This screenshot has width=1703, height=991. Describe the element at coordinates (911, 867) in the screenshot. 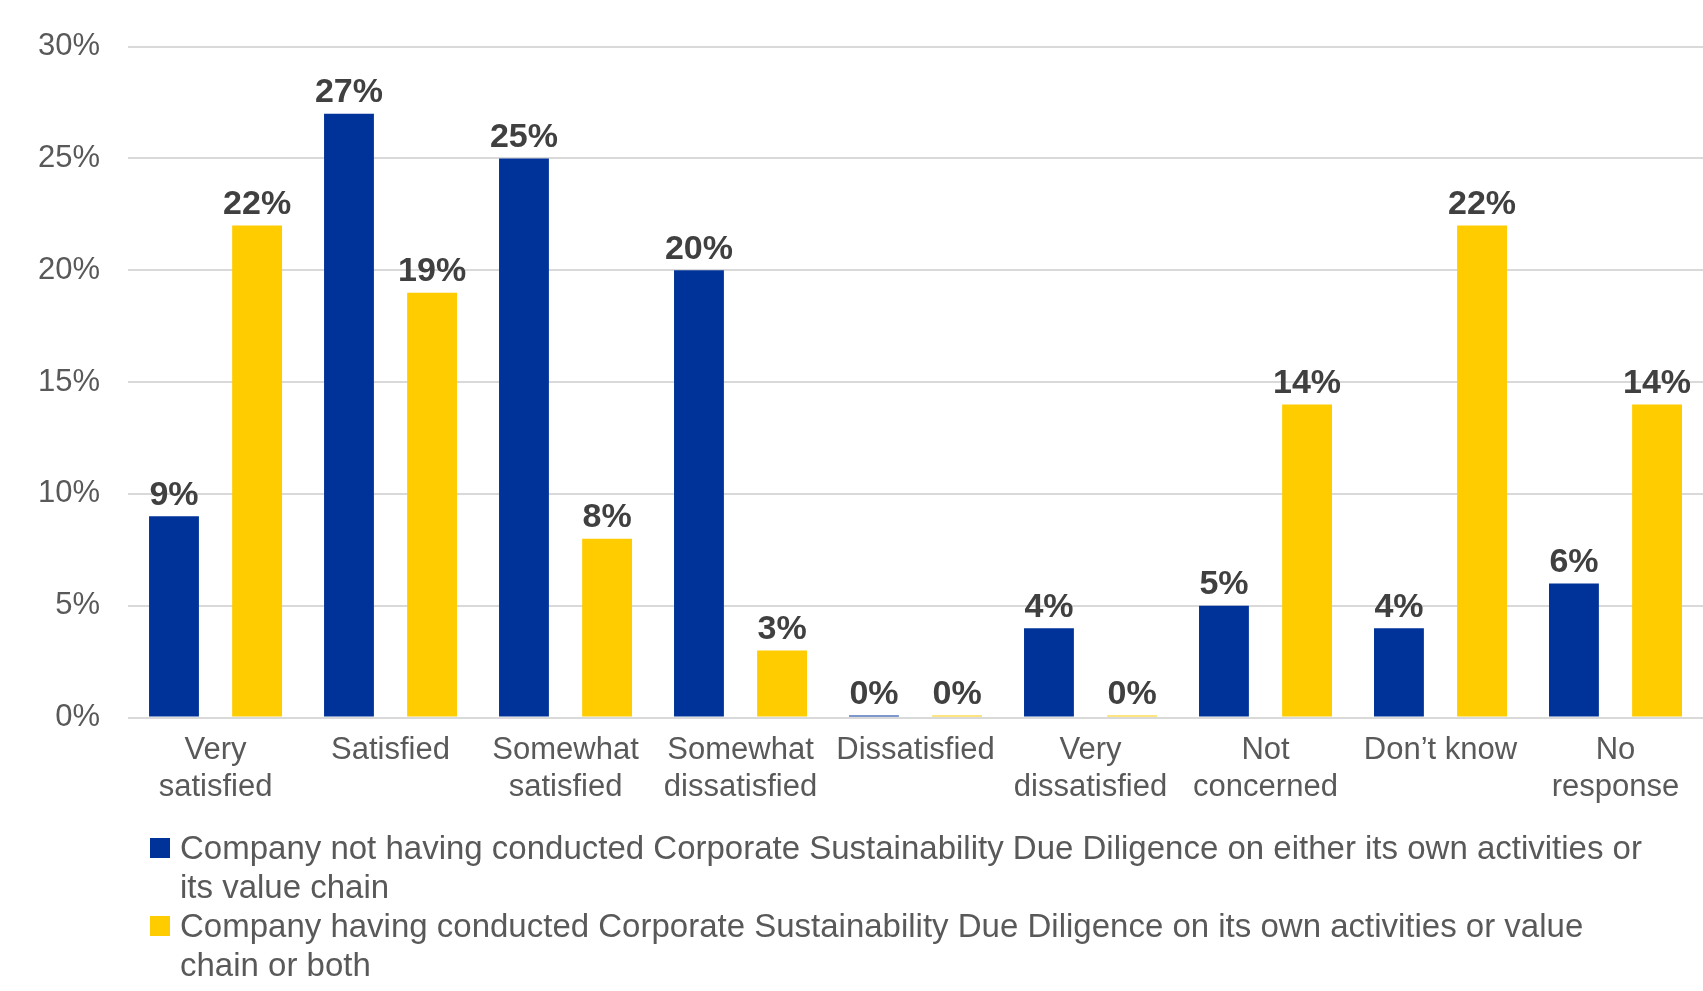

I see `legend-label: Company not having conducted Corporate Sustainability Due Diligence on either its own activities or its value chain` at that location.